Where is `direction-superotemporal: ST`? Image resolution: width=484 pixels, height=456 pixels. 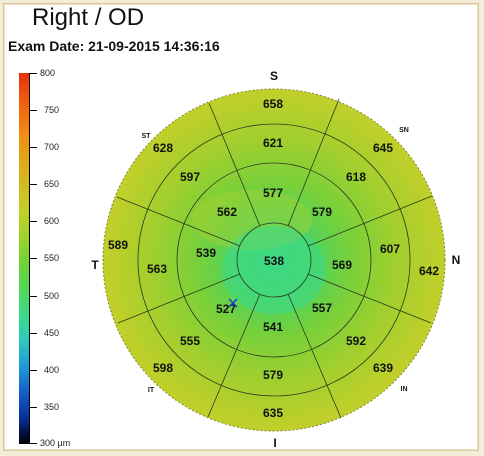
direction-superotemporal: ST is located at coordinates (147, 136).